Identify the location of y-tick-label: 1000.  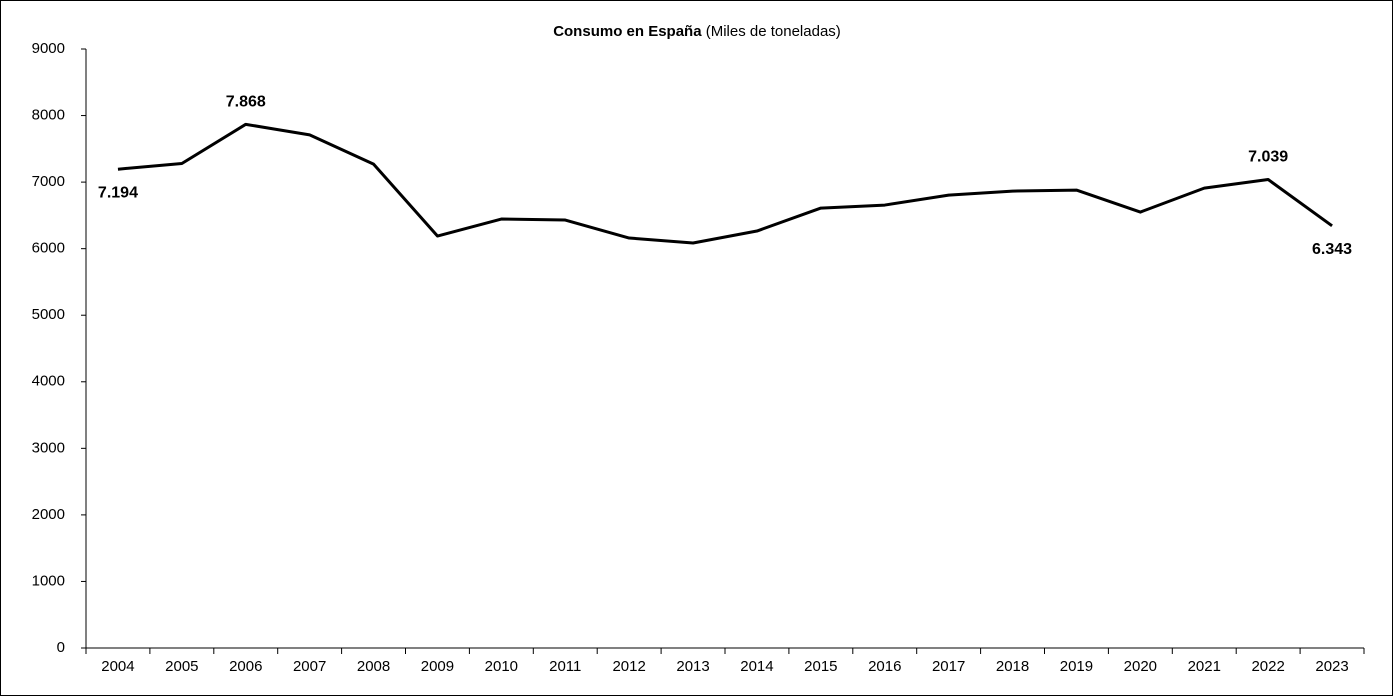
(48, 580).